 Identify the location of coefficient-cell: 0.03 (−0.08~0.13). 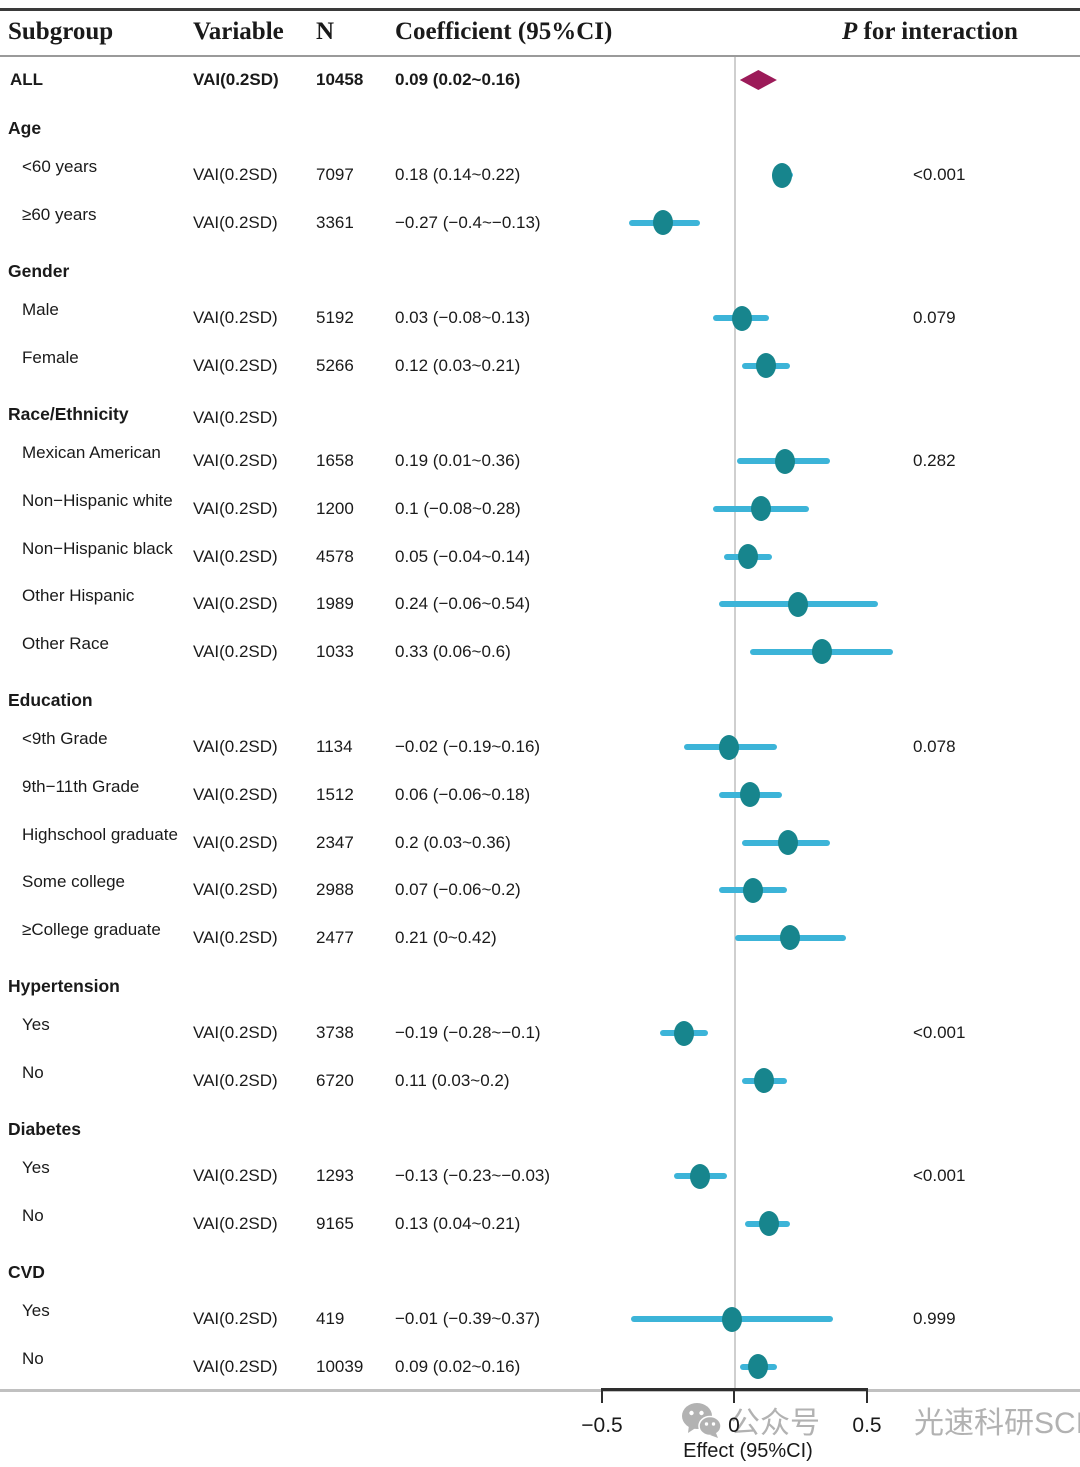
(463, 318).